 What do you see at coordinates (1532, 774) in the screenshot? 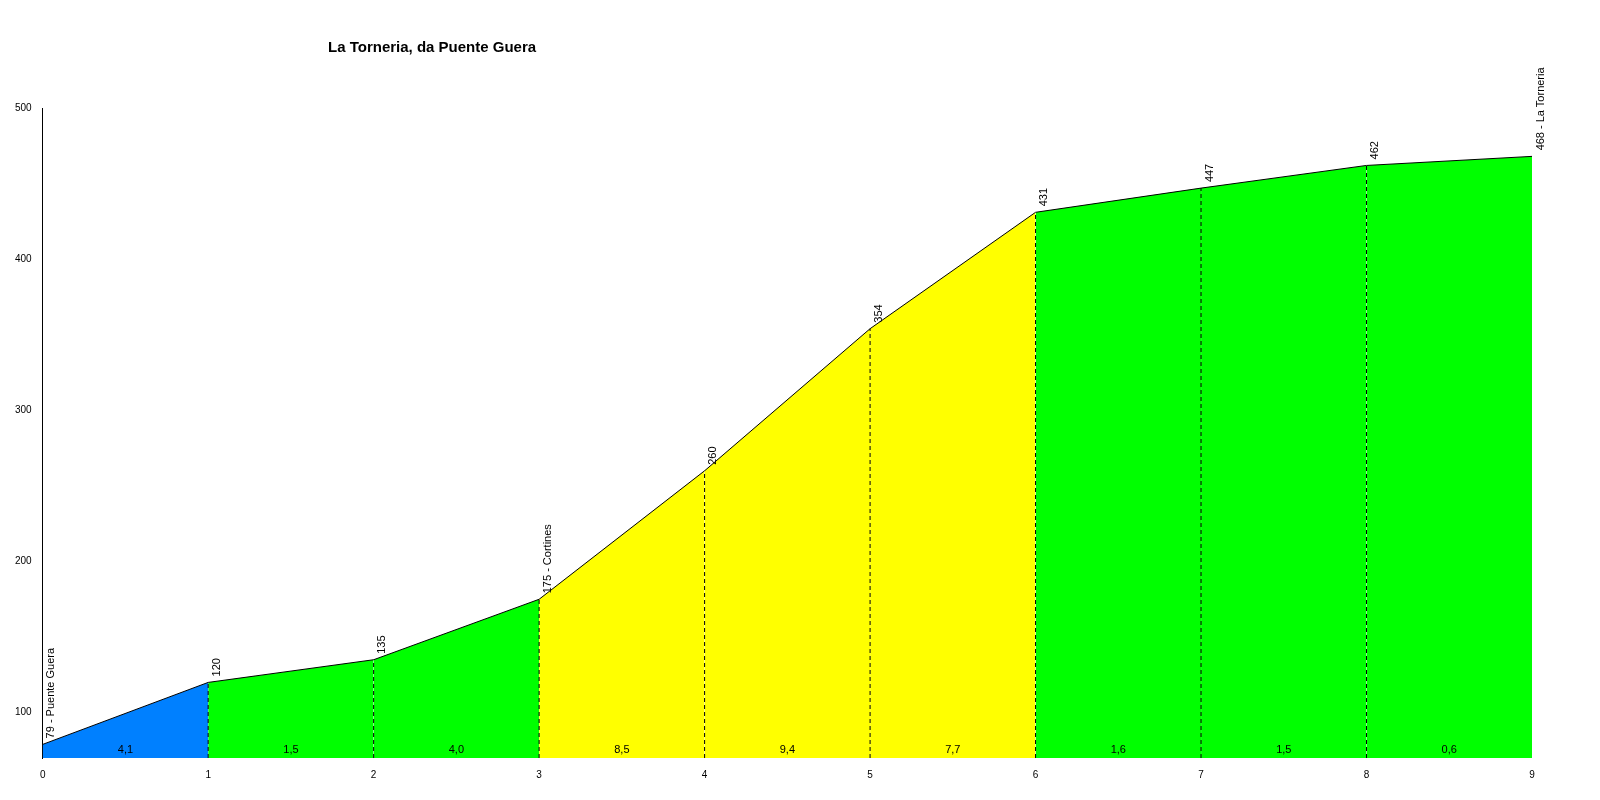
I see `x-tick-label: 9` at bounding box center [1532, 774].